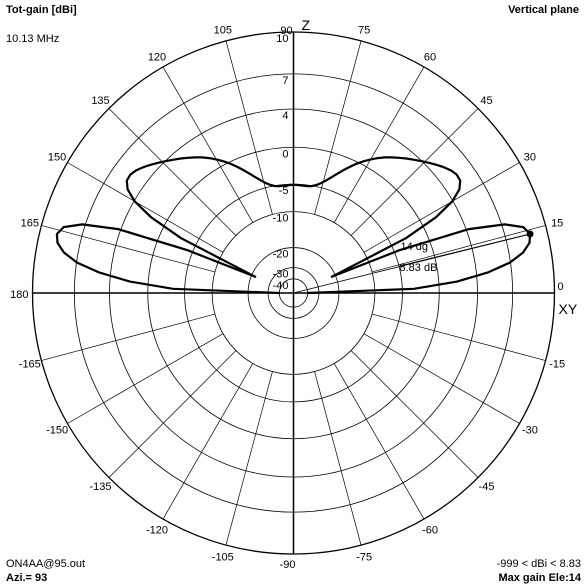  Describe the element at coordinates (288, 565) in the screenshot. I see `angle-tick-label: -90` at that location.